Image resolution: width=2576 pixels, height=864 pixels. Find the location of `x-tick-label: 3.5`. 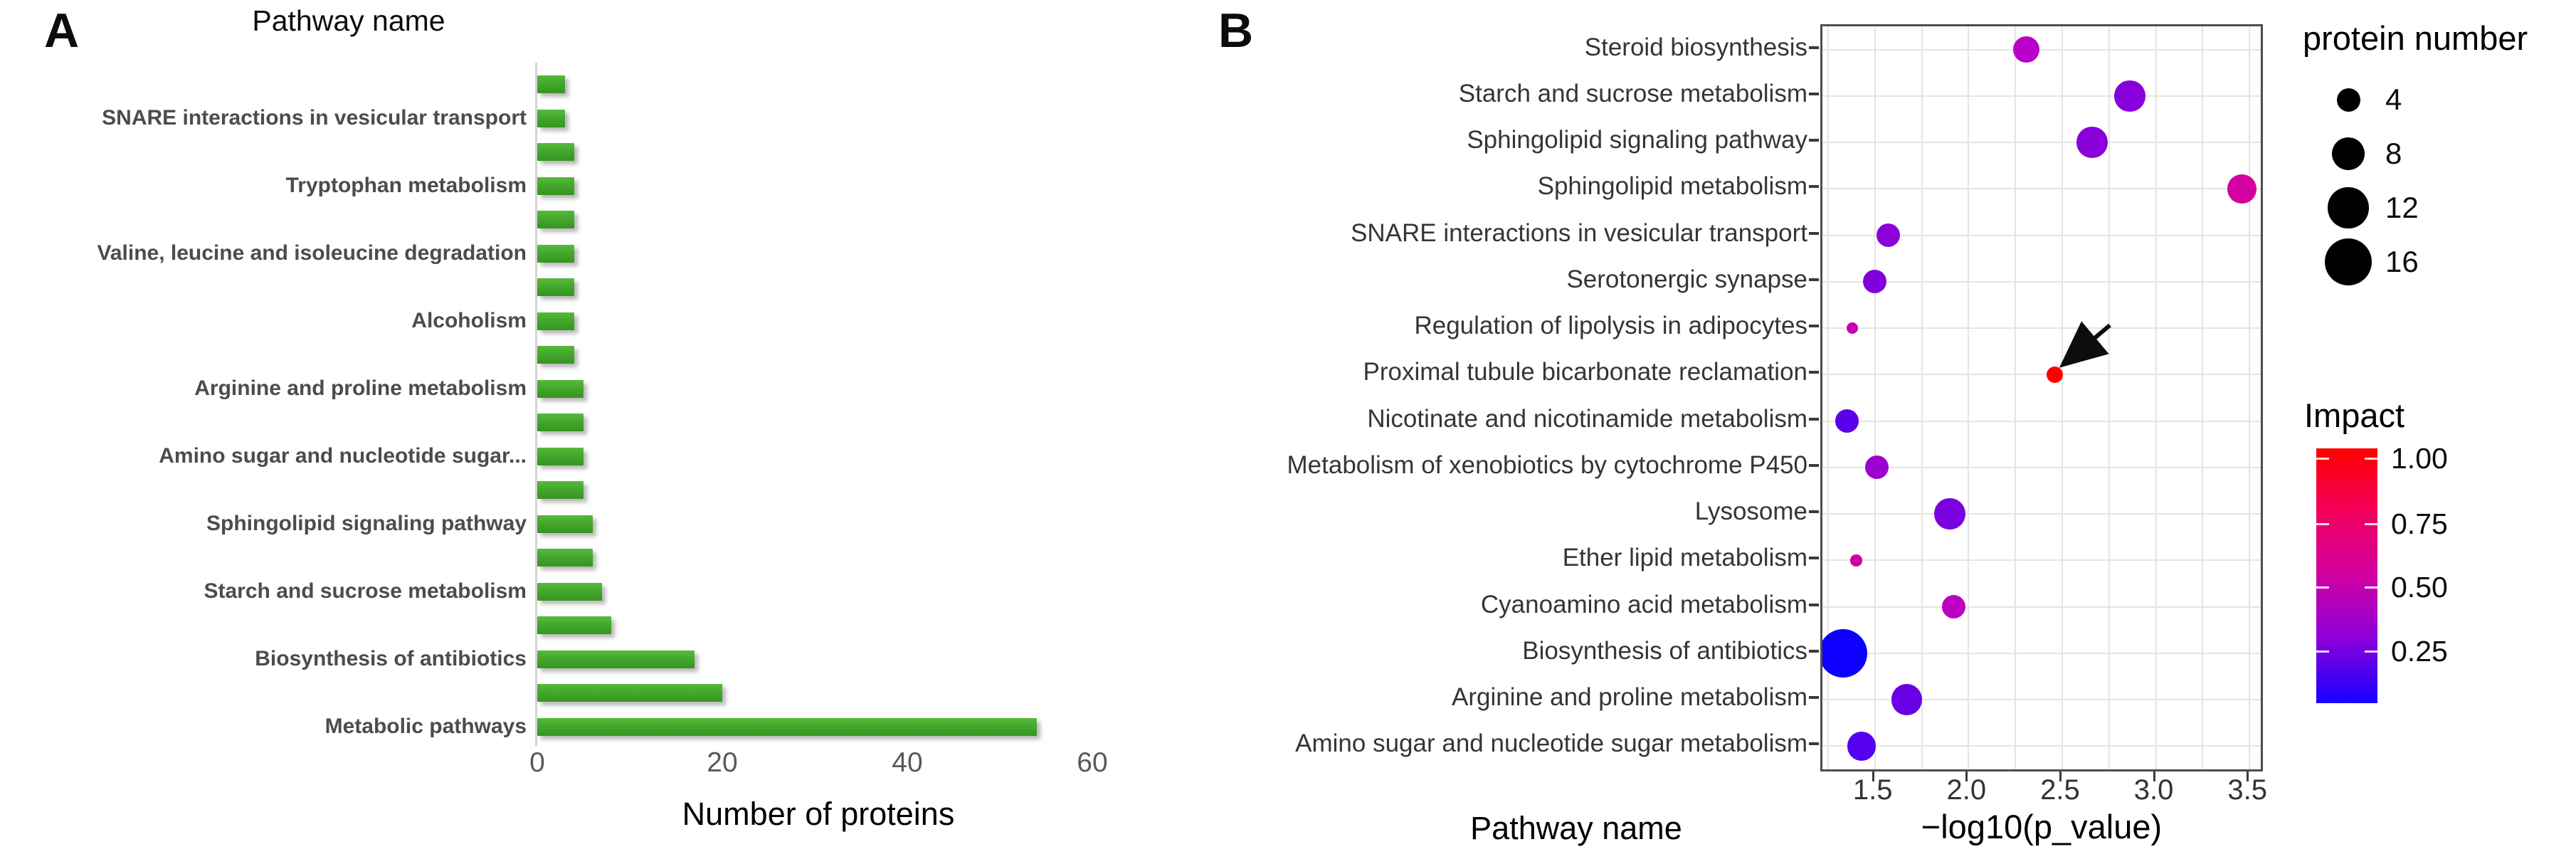

x-tick-label: 3.5 is located at coordinates (2247, 790).